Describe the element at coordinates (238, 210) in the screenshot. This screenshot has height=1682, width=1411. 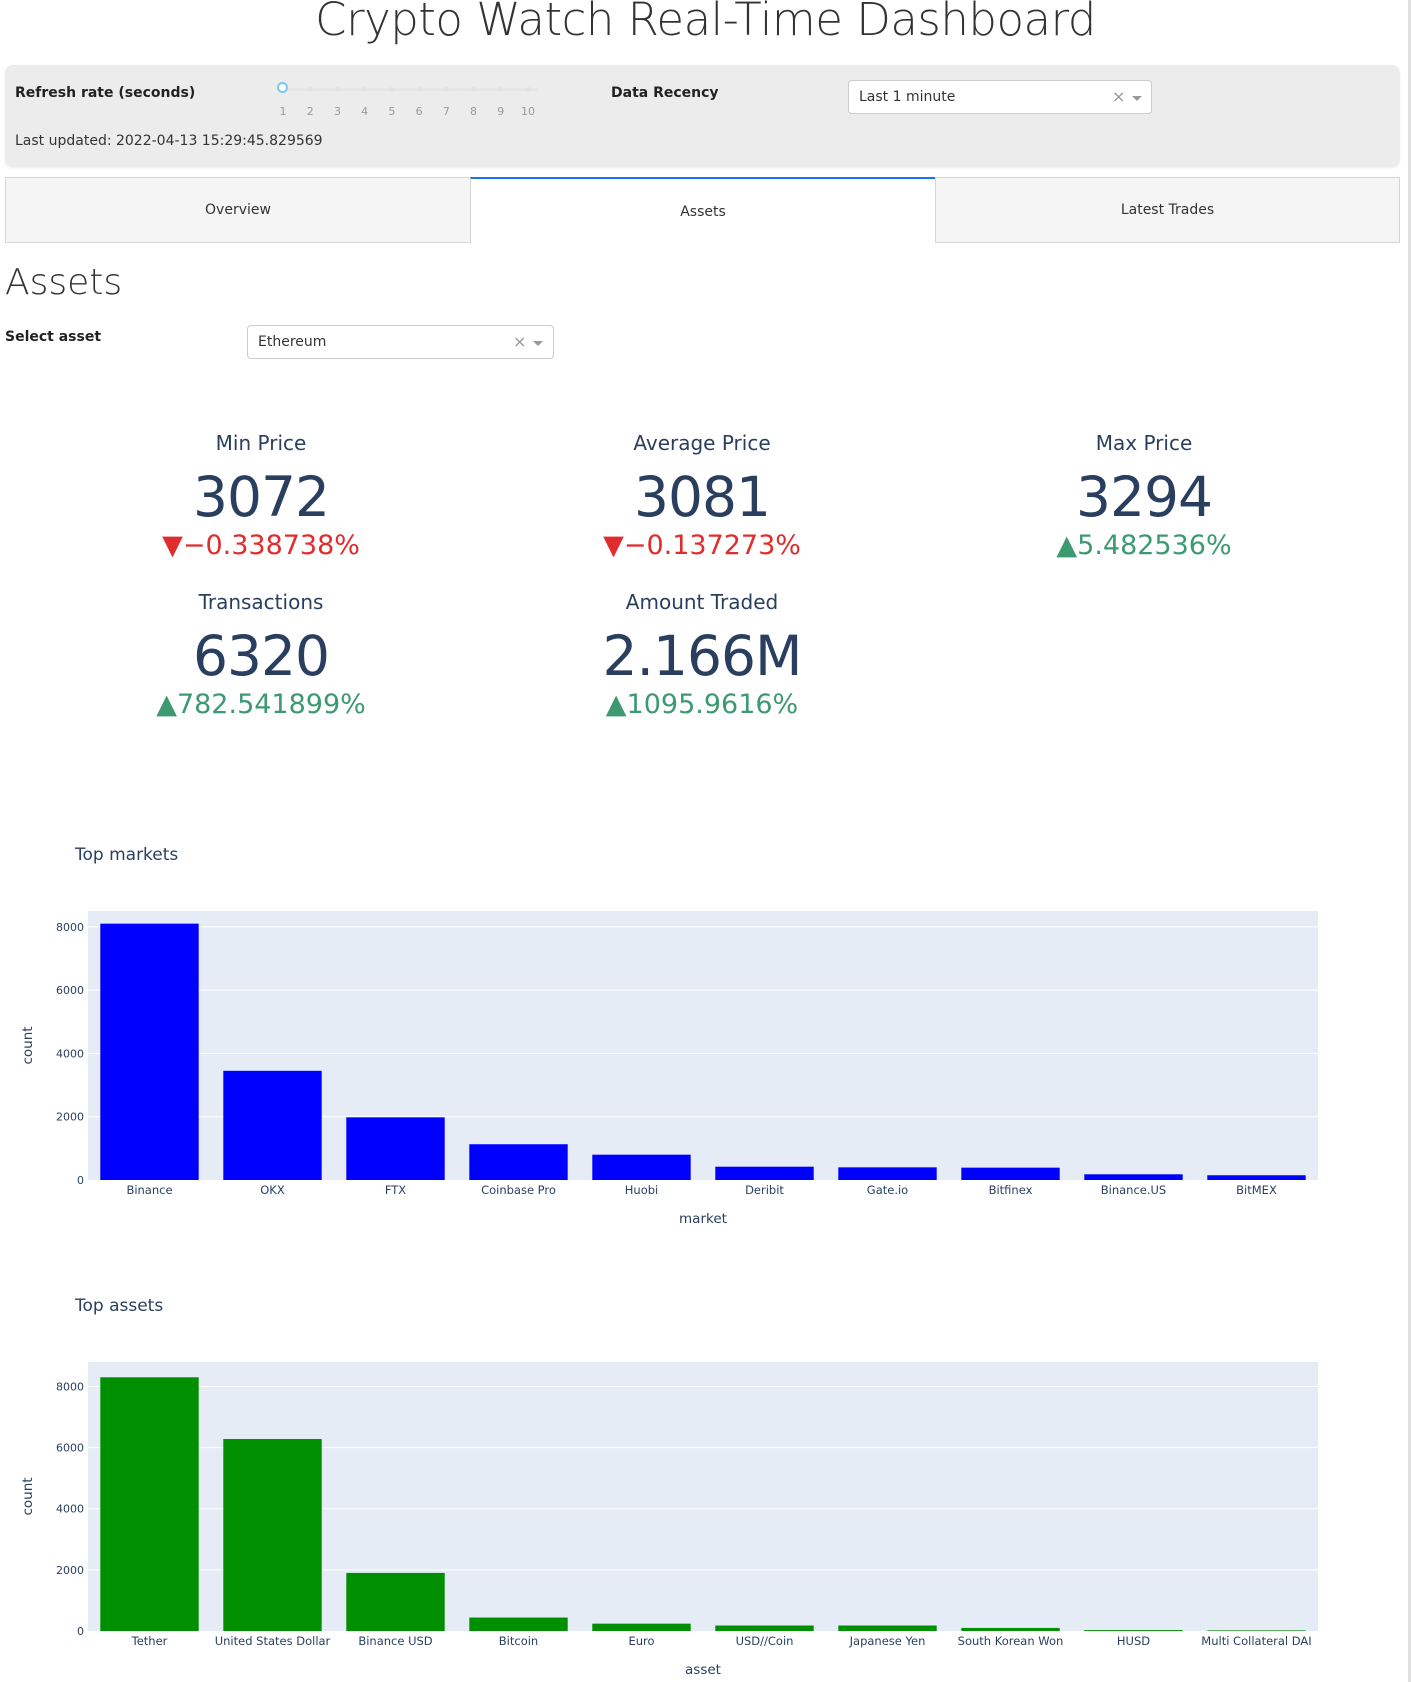
I see `tab-overview: Overview` at that location.